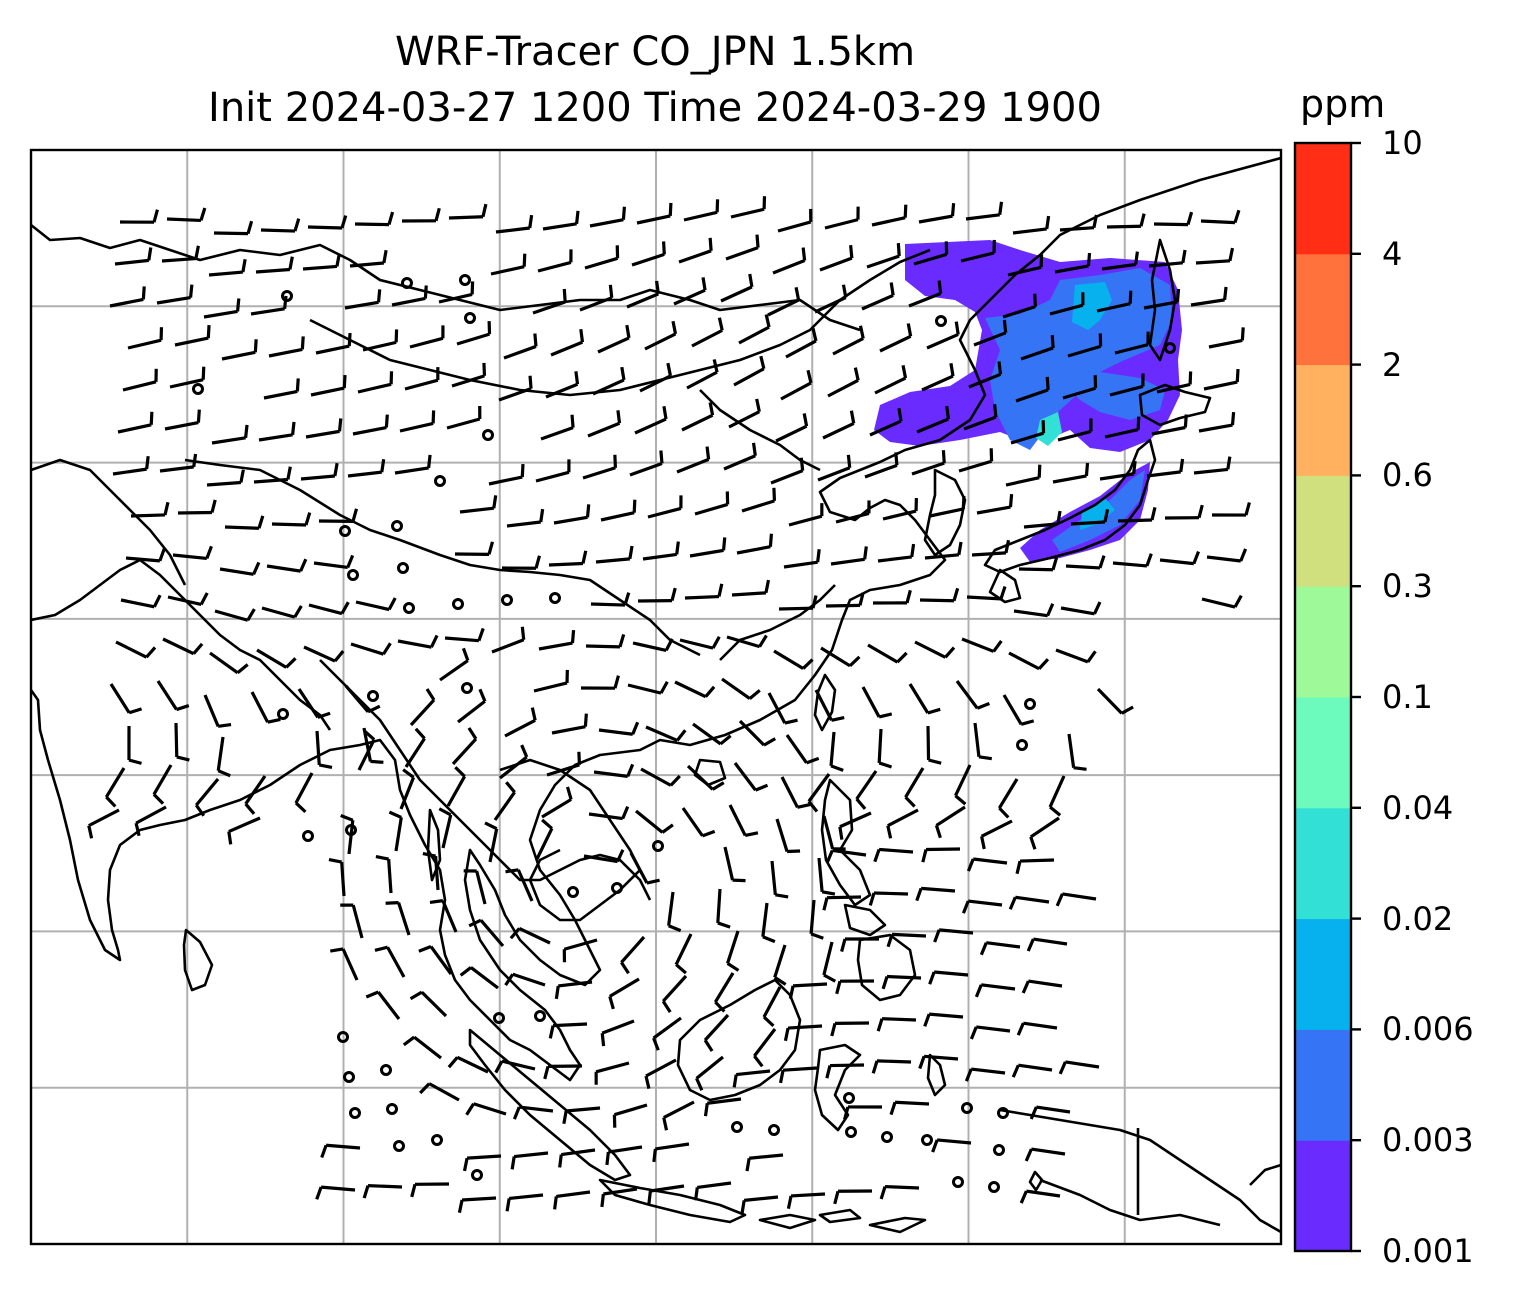 Image resolution: width=1528 pixels, height=1306 pixels. What do you see at coordinates (1428, 1251) in the screenshot?
I see `colorbar-tick-label: 0.001` at bounding box center [1428, 1251].